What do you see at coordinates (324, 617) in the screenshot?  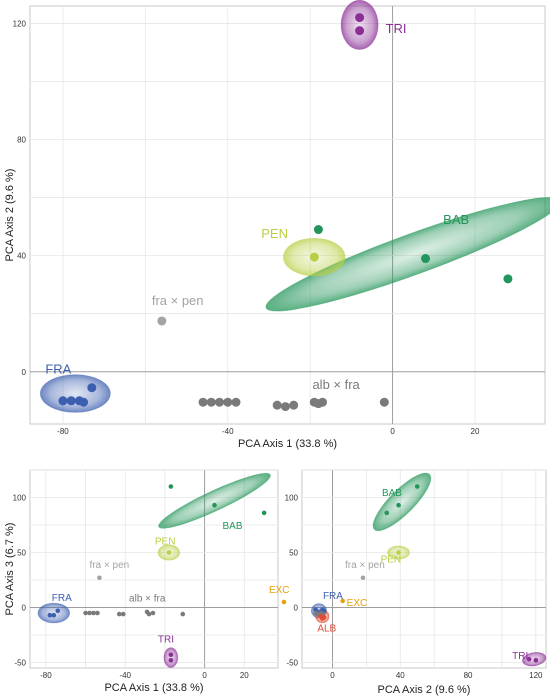 I see `alb-point` at bounding box center [324, 617].